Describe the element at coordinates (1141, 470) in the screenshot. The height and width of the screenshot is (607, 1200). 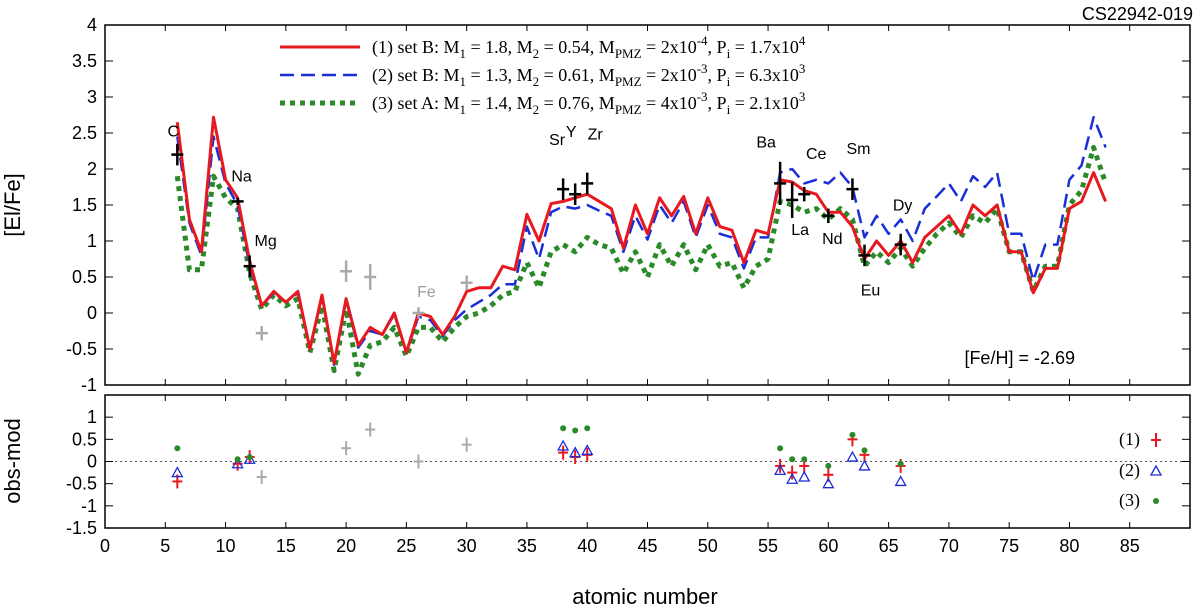
I see `bottom-legend: (1) (2) (3)` at that location.